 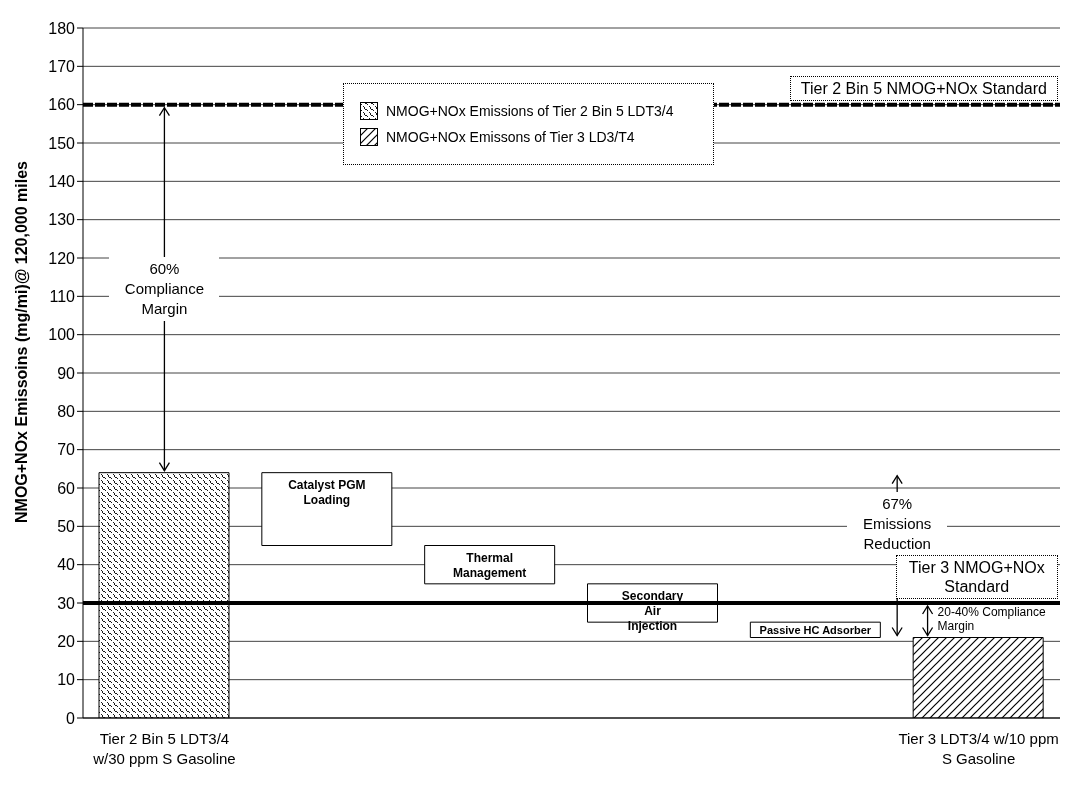 What do you see at coordinates (62, 143) in the screenshot?
I see `y-tick-label: 150` at bounding box center [62, 143].